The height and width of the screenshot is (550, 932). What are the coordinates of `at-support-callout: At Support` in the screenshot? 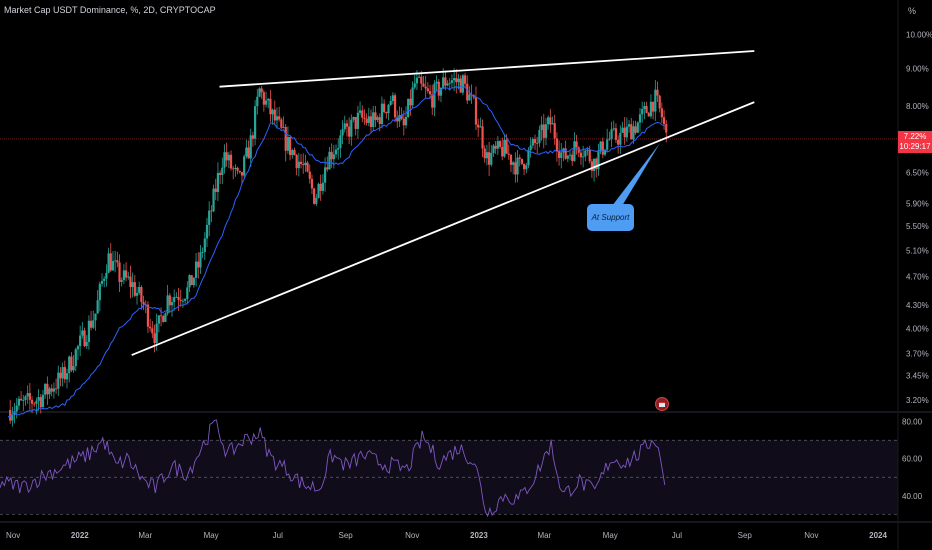 It's located at (610, 217).